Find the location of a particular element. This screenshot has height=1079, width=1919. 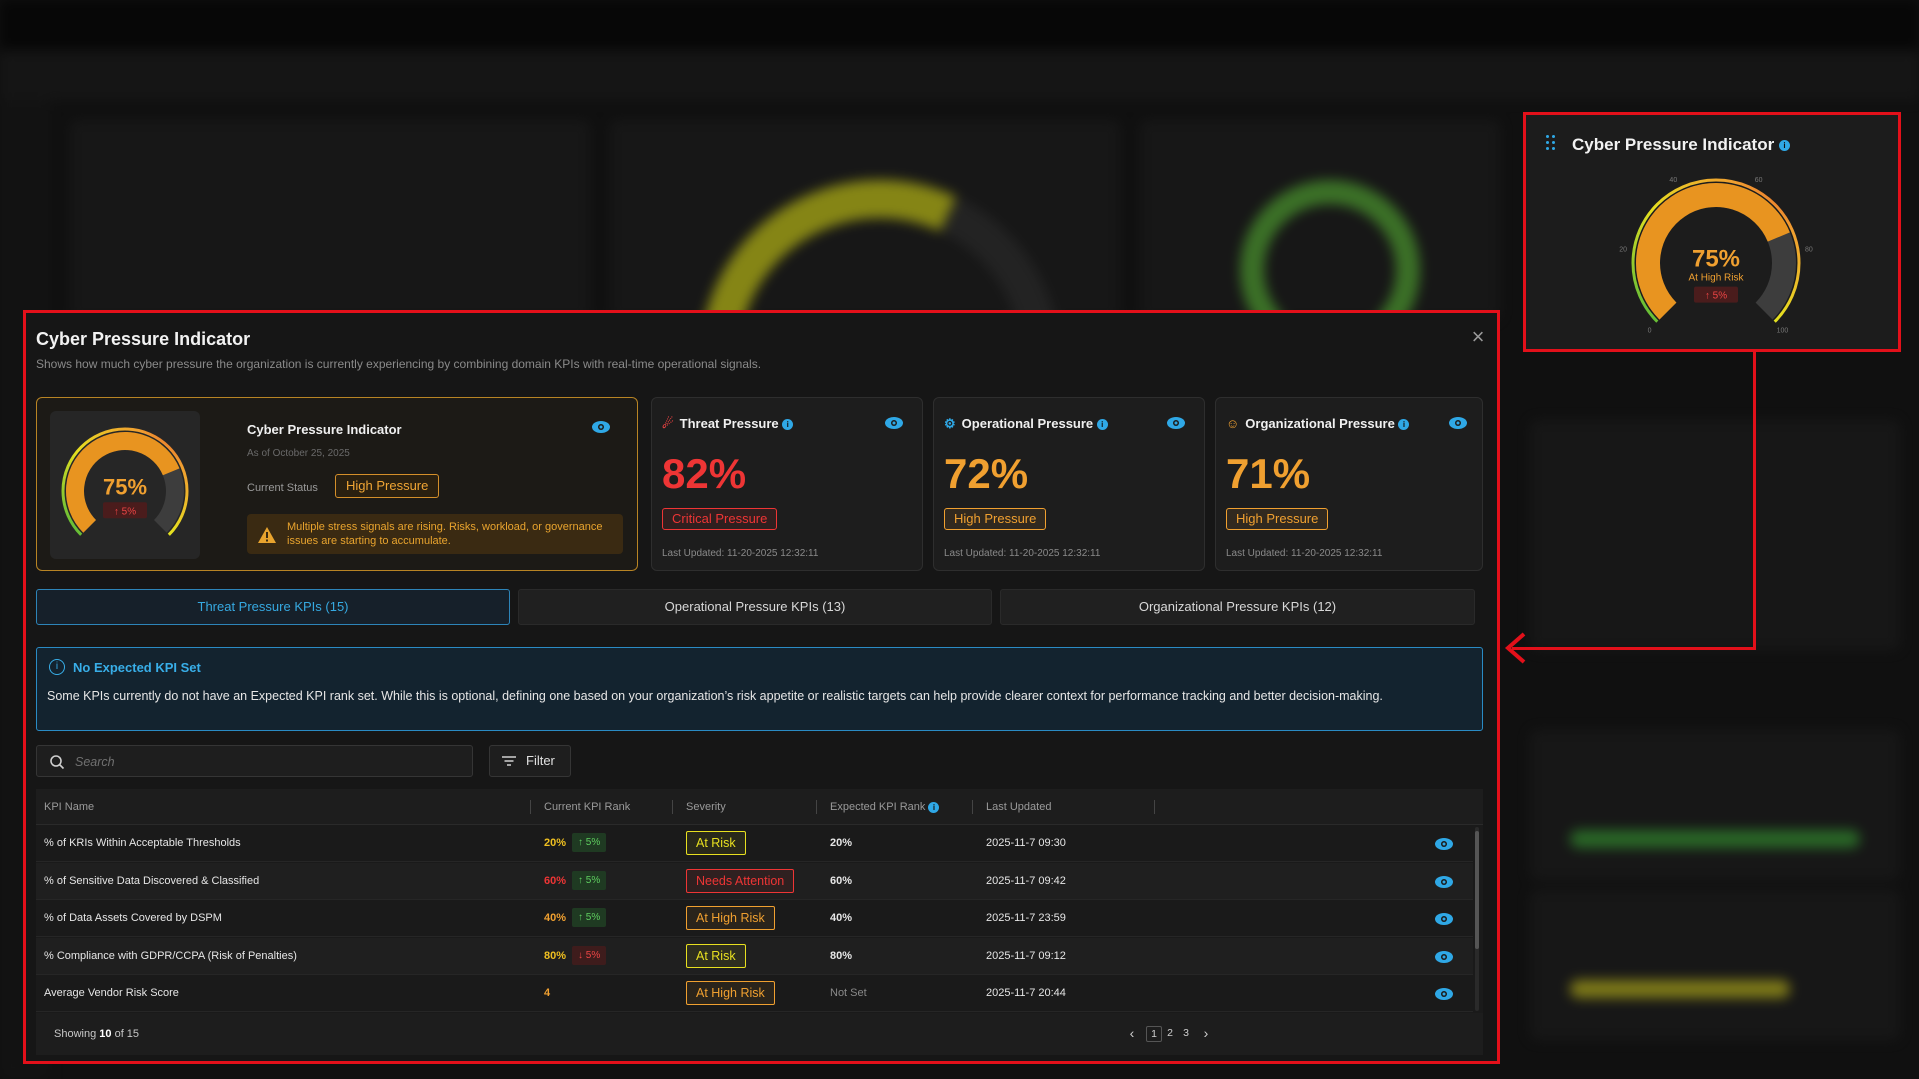

gauge-tick-label: 60 is located at coordinates (1759, 180).